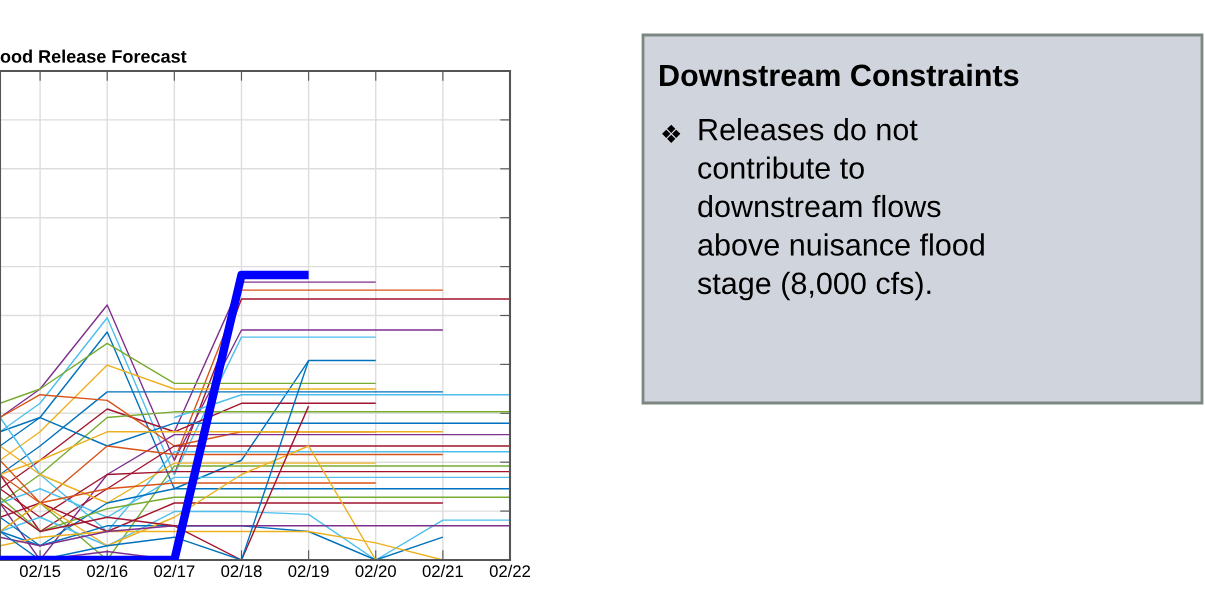  I want to click on text: Downstream Constraints, so click(839, 75).